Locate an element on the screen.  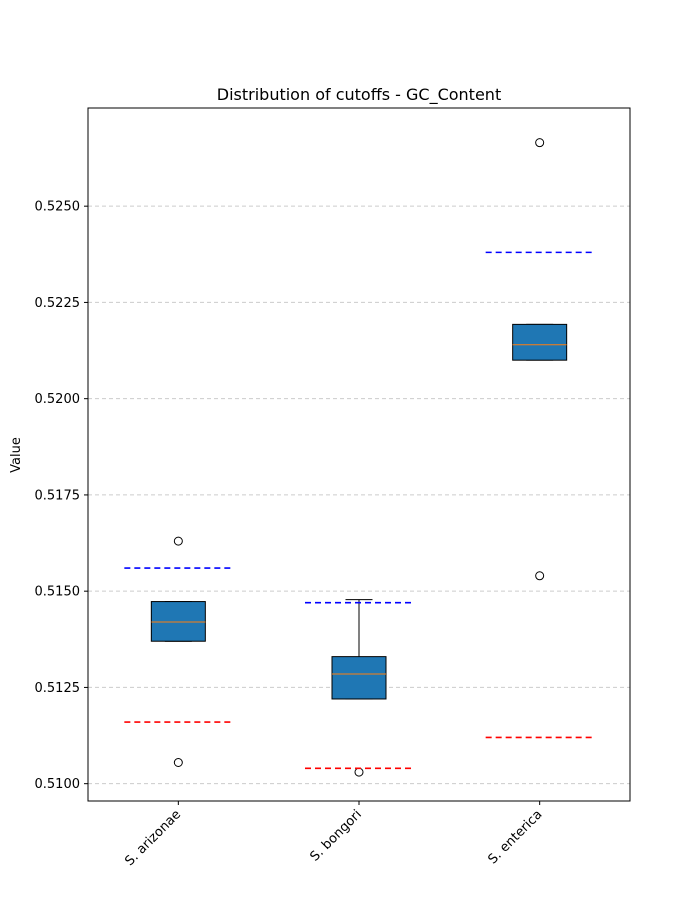
y-tick-label: 0.5225 is located at coordinates (58, 303).